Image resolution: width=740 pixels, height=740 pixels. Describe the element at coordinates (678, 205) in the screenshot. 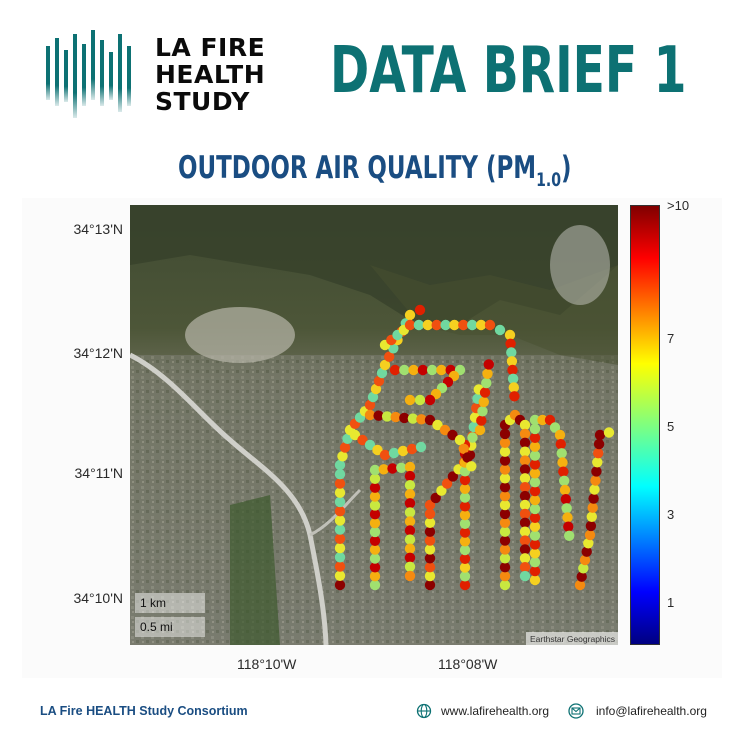

I see `colorbar-tick-max: >10` at that location.